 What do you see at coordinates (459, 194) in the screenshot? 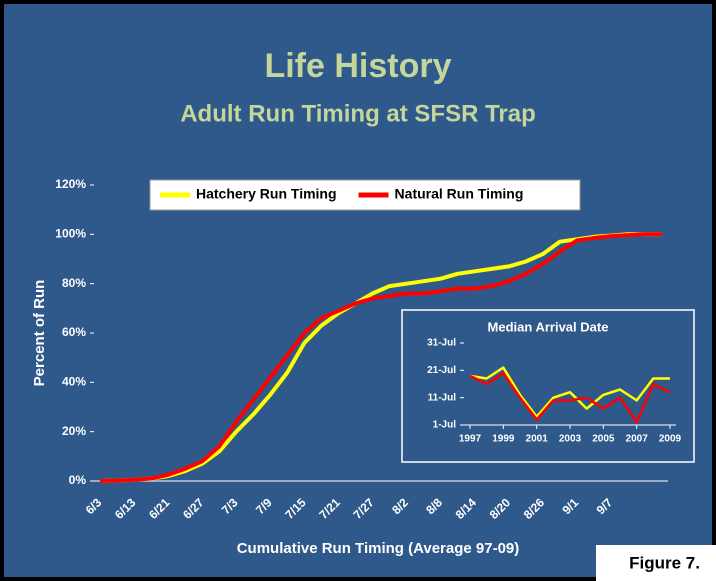
I see `legend-label: Natural Run Timing` at bounding box center [459, 194].